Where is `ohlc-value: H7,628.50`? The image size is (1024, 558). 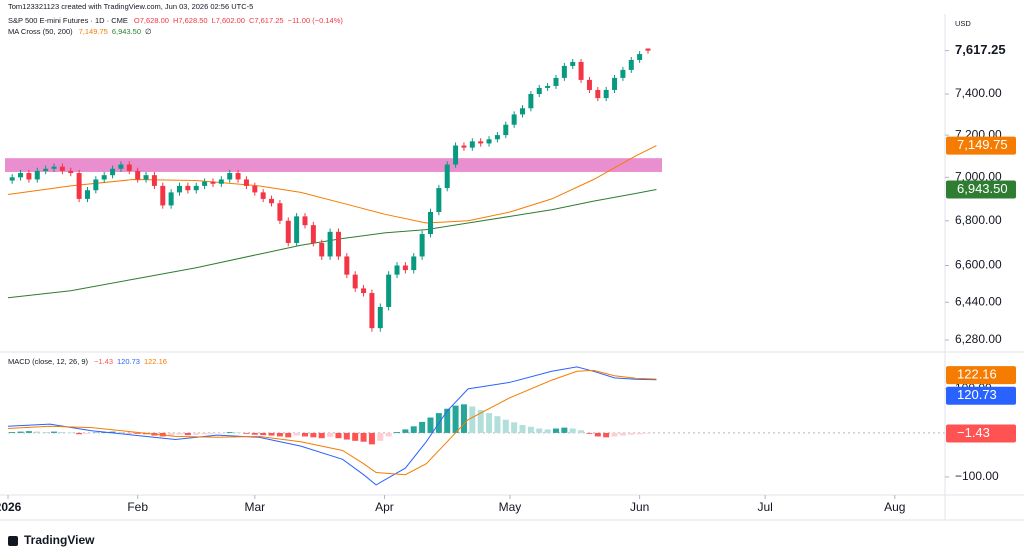
ohlc-value: H7,628.50 is located at coordinates (190, 20).